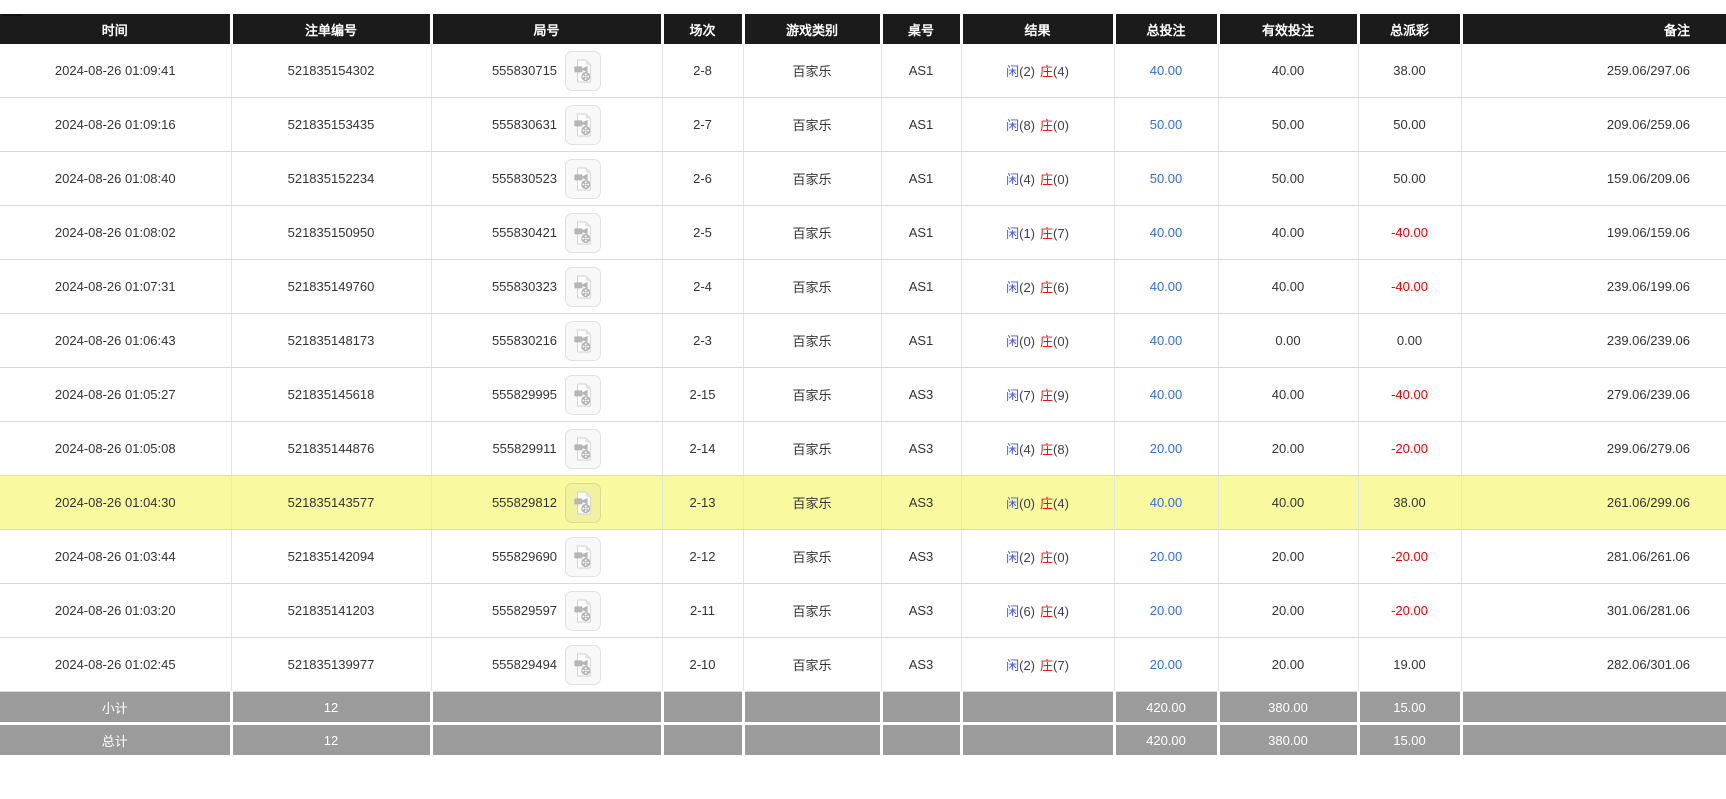 The image size is (1726, 799). I want to click on header-game-type: 游戏类别, so click(813, 29).